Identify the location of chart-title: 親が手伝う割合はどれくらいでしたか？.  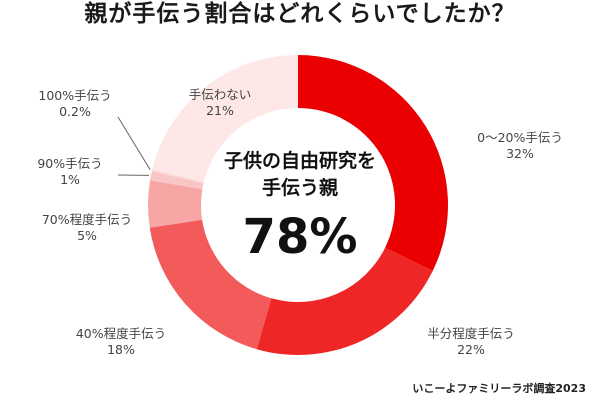
(300, 14).